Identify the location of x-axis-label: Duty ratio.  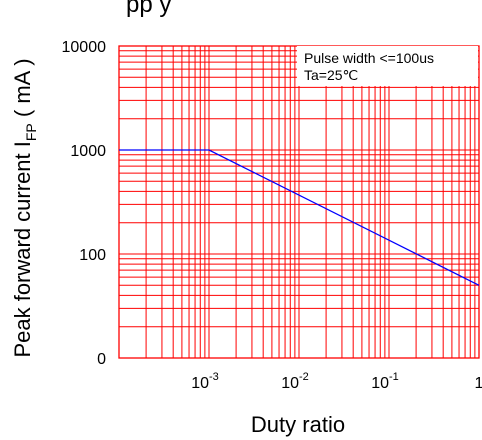
(298, 424).